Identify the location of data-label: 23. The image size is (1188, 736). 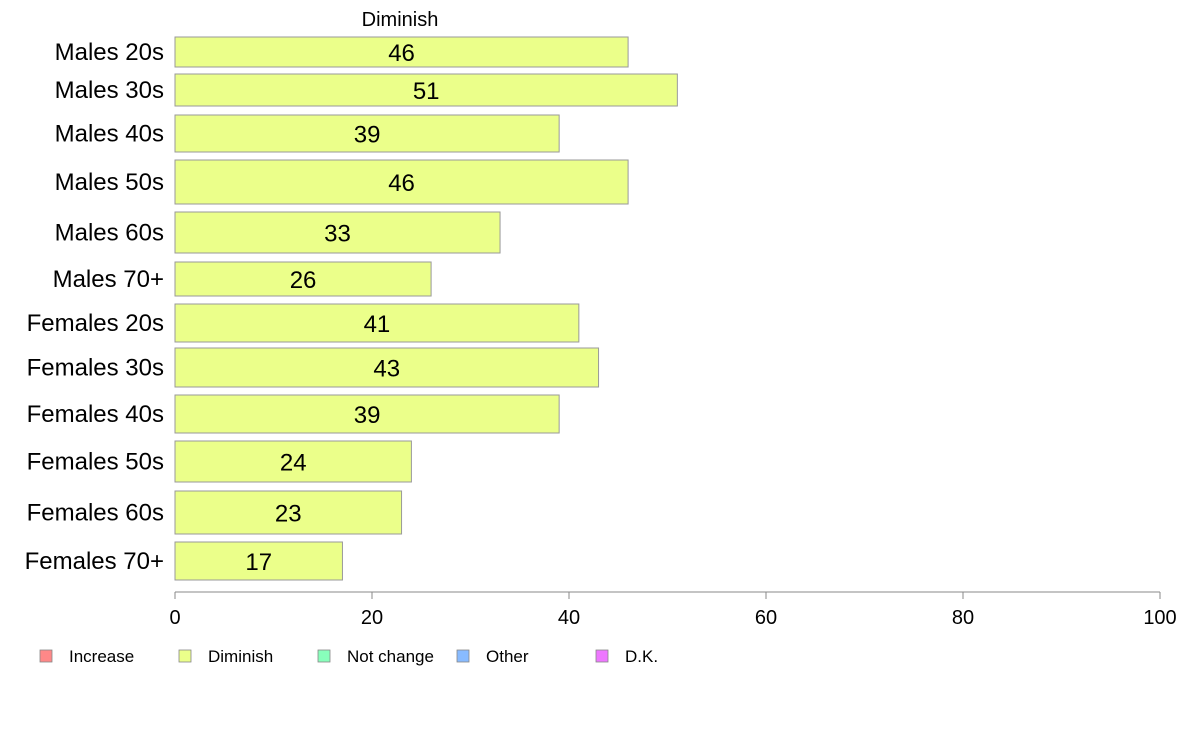
(288, 514).